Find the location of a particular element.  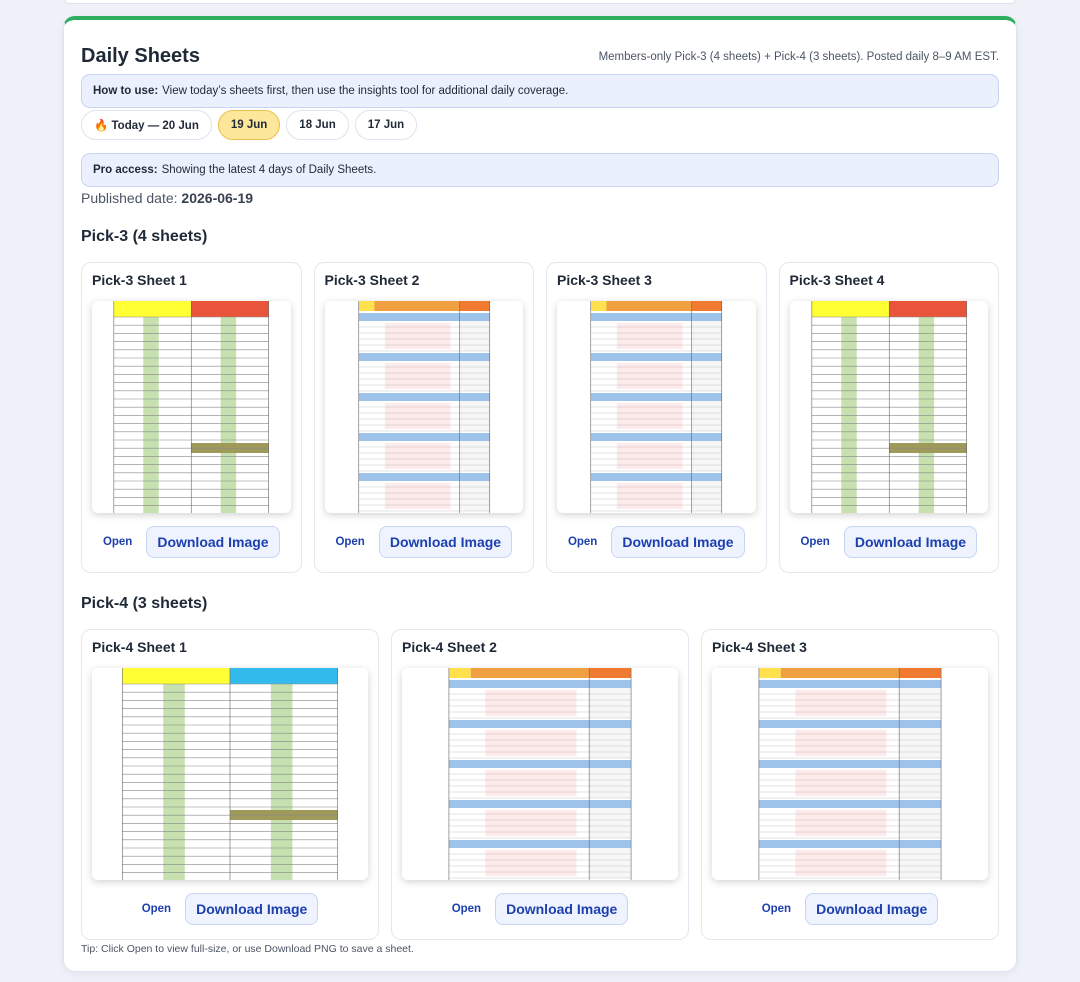

date-tabs: 🔥 Today — 20 Jun 19 Jun 18 Jun 17 Jun is located at coordinates (540, 125).